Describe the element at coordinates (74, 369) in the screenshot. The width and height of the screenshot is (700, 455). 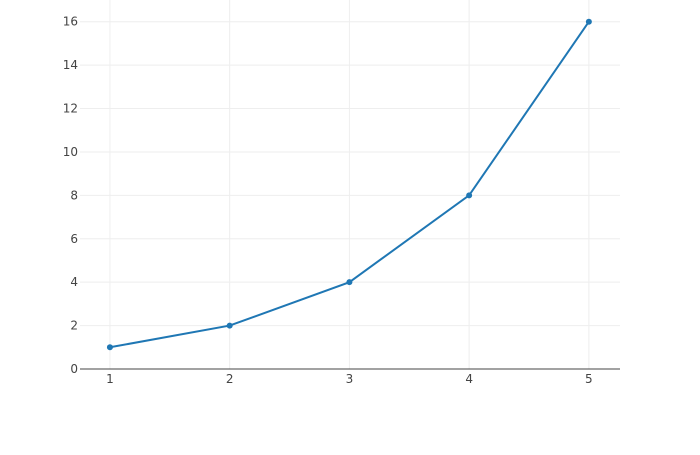
I see `y-tick-label: 0` at that location.